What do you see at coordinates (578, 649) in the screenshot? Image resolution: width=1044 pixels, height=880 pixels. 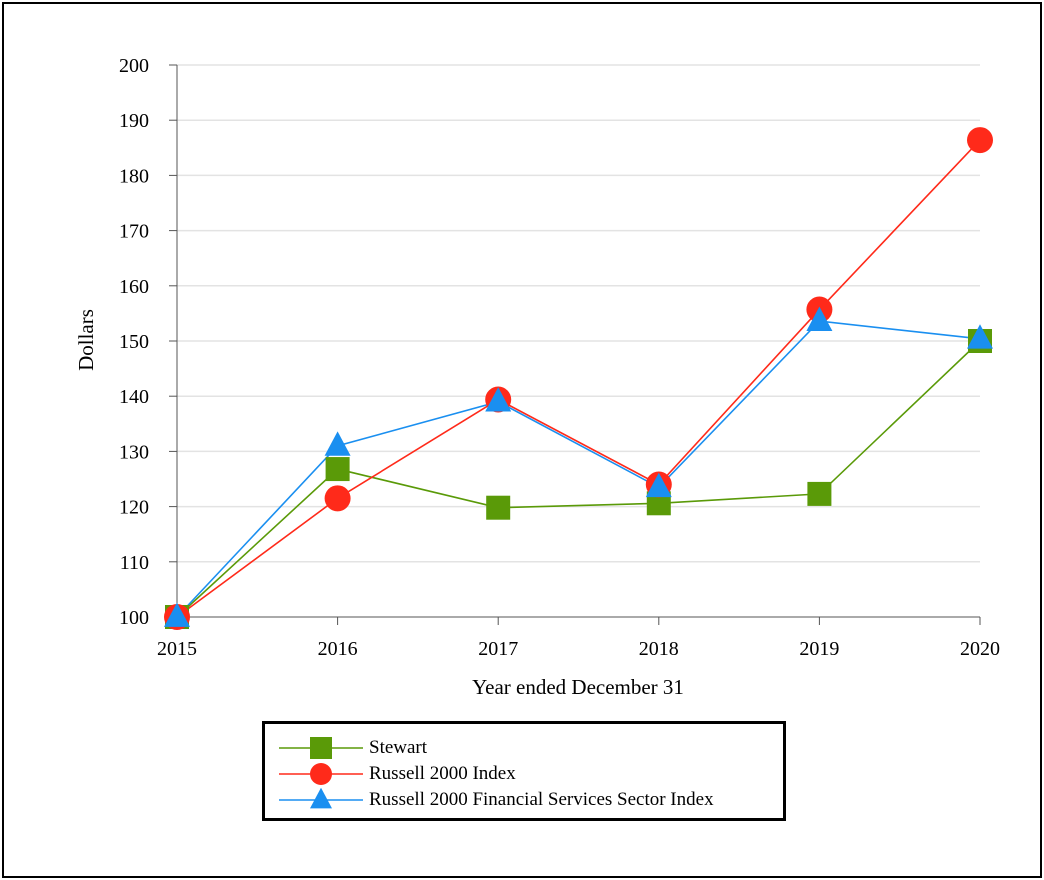 I see `x-tick-labels: 2015 2016 2017 2018 2019 2020` at bounding box center [578, 649].